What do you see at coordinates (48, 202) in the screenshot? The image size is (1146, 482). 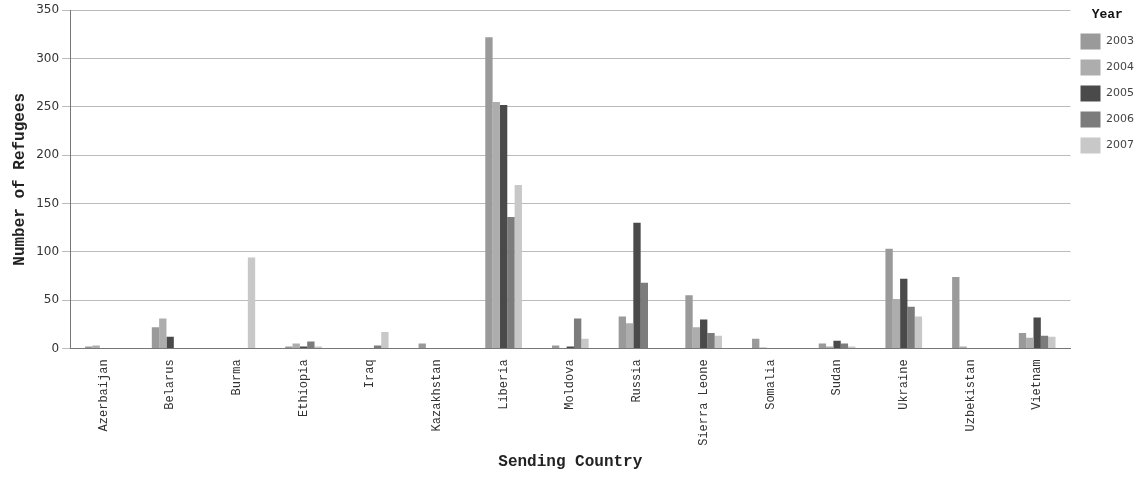 I see `y-tick-label: 150` at bounding box center [48, 202].